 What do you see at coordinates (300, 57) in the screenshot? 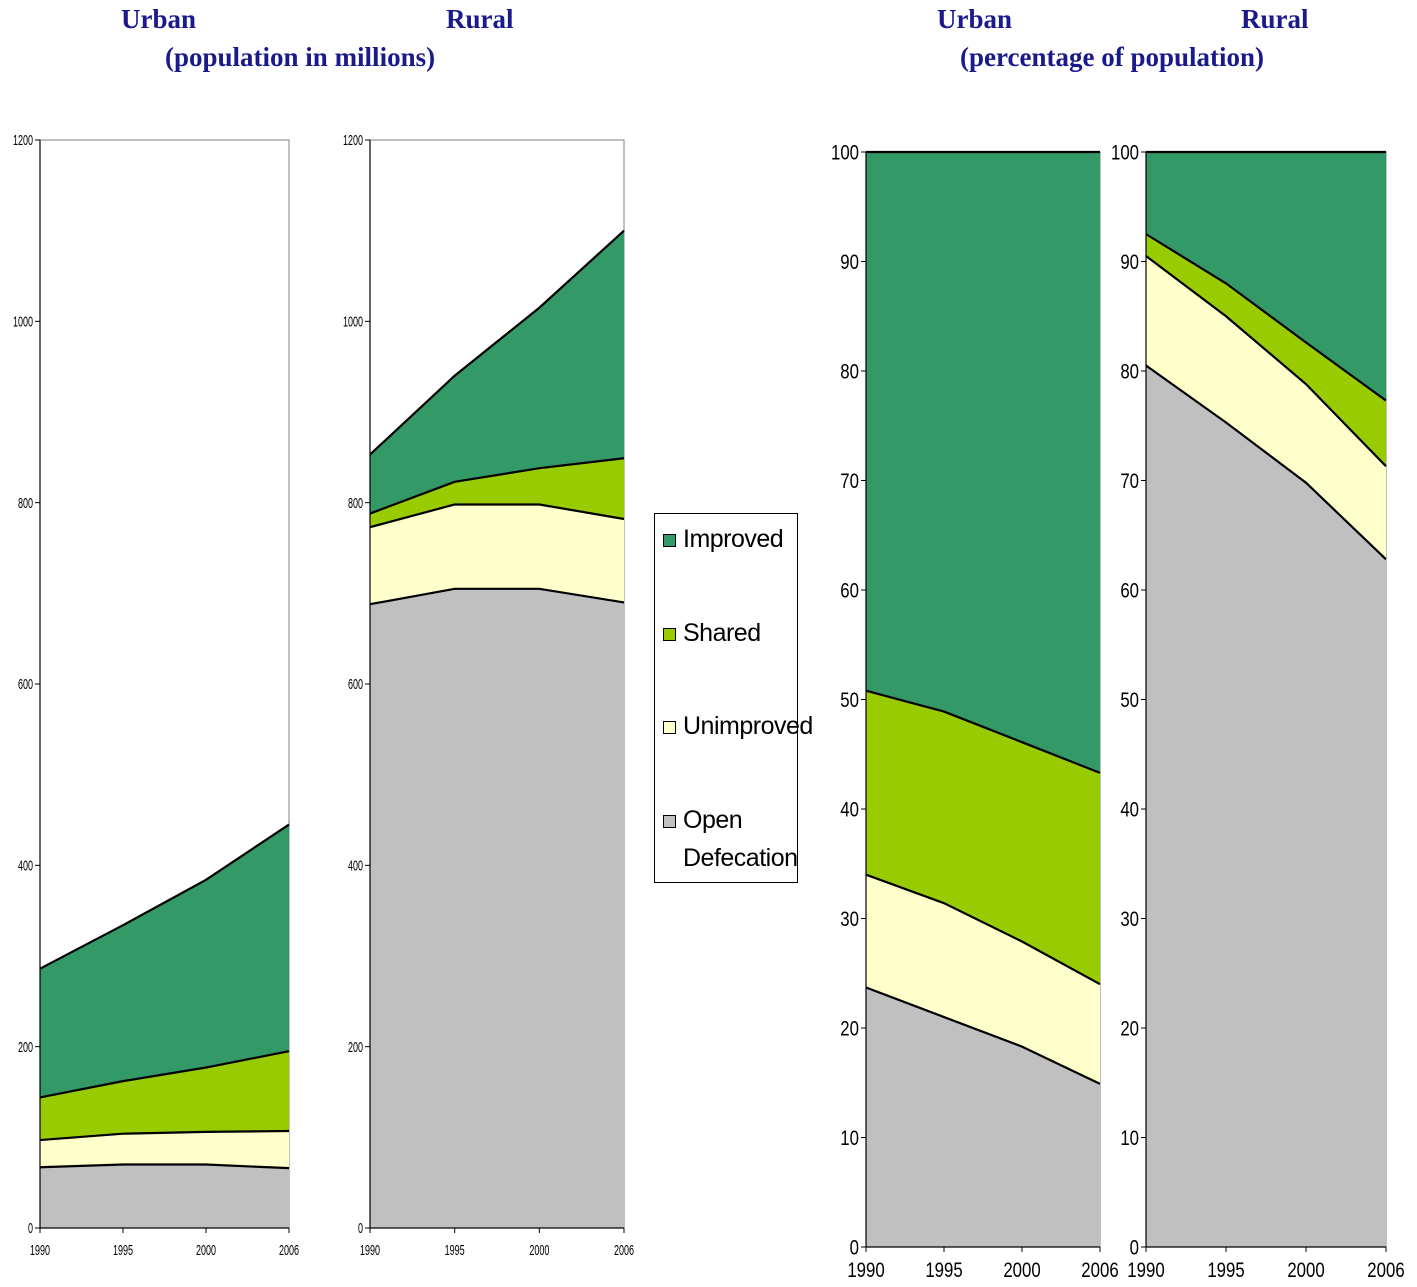
I see `title-left-subtitle: (population in millions)` at bounding box center [300, 57].